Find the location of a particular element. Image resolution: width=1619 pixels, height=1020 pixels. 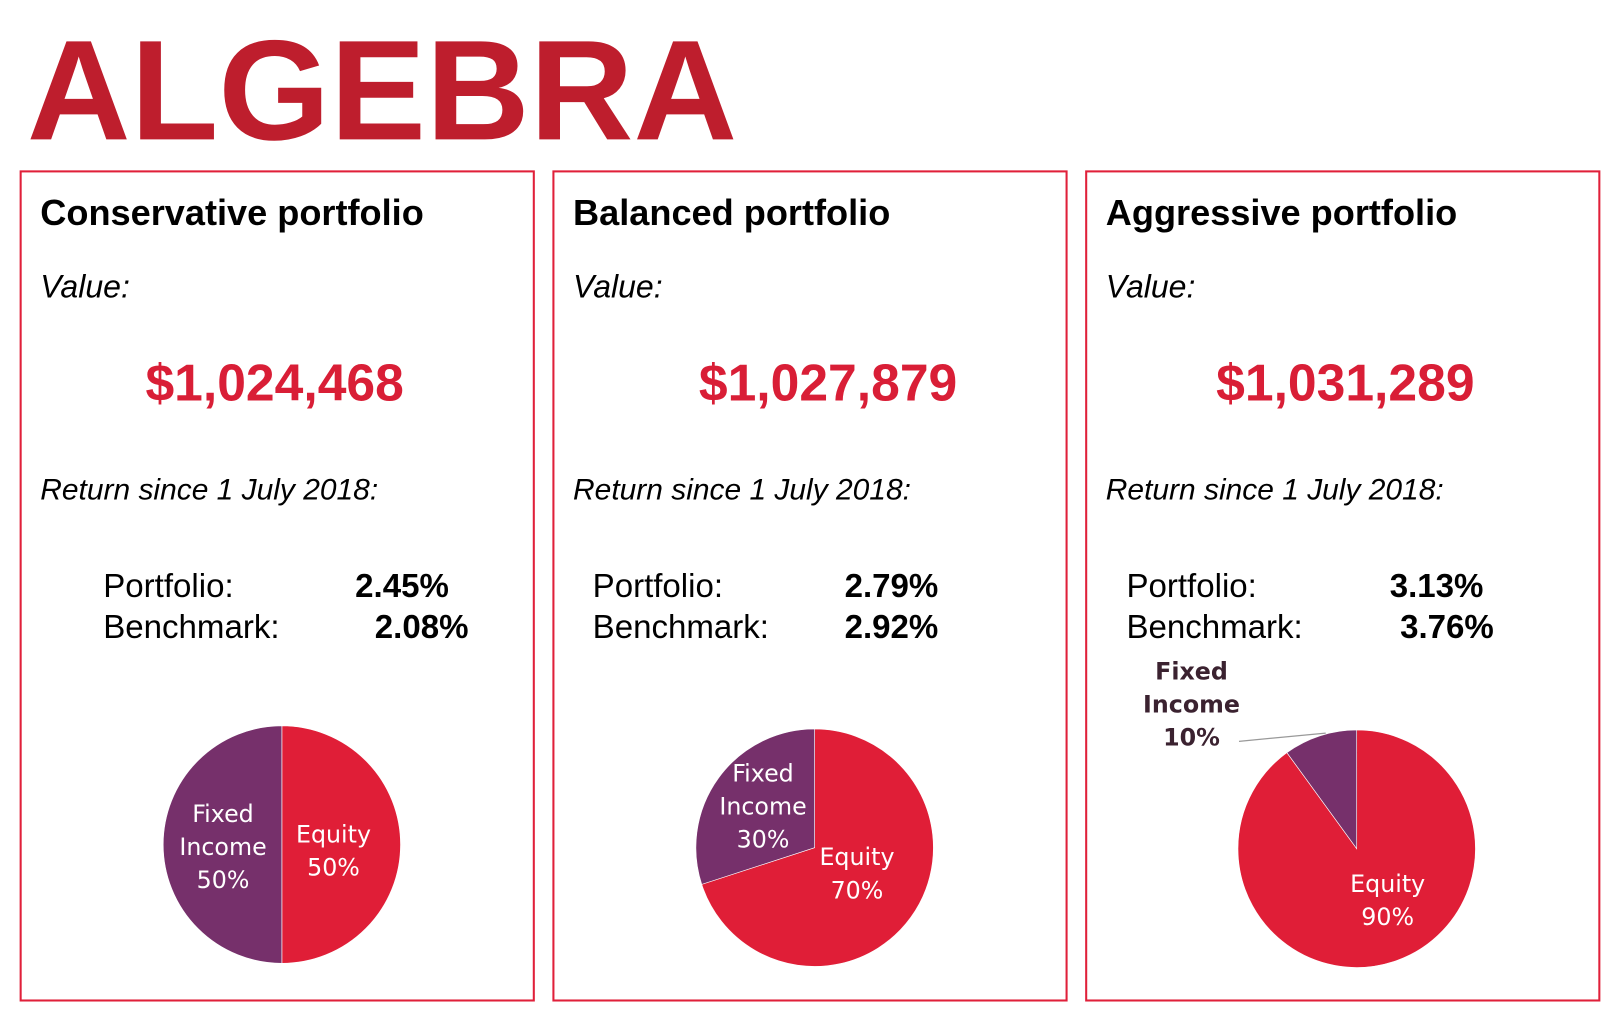

benchmark-return: 3.76% is located at coordinates (1447, 627).